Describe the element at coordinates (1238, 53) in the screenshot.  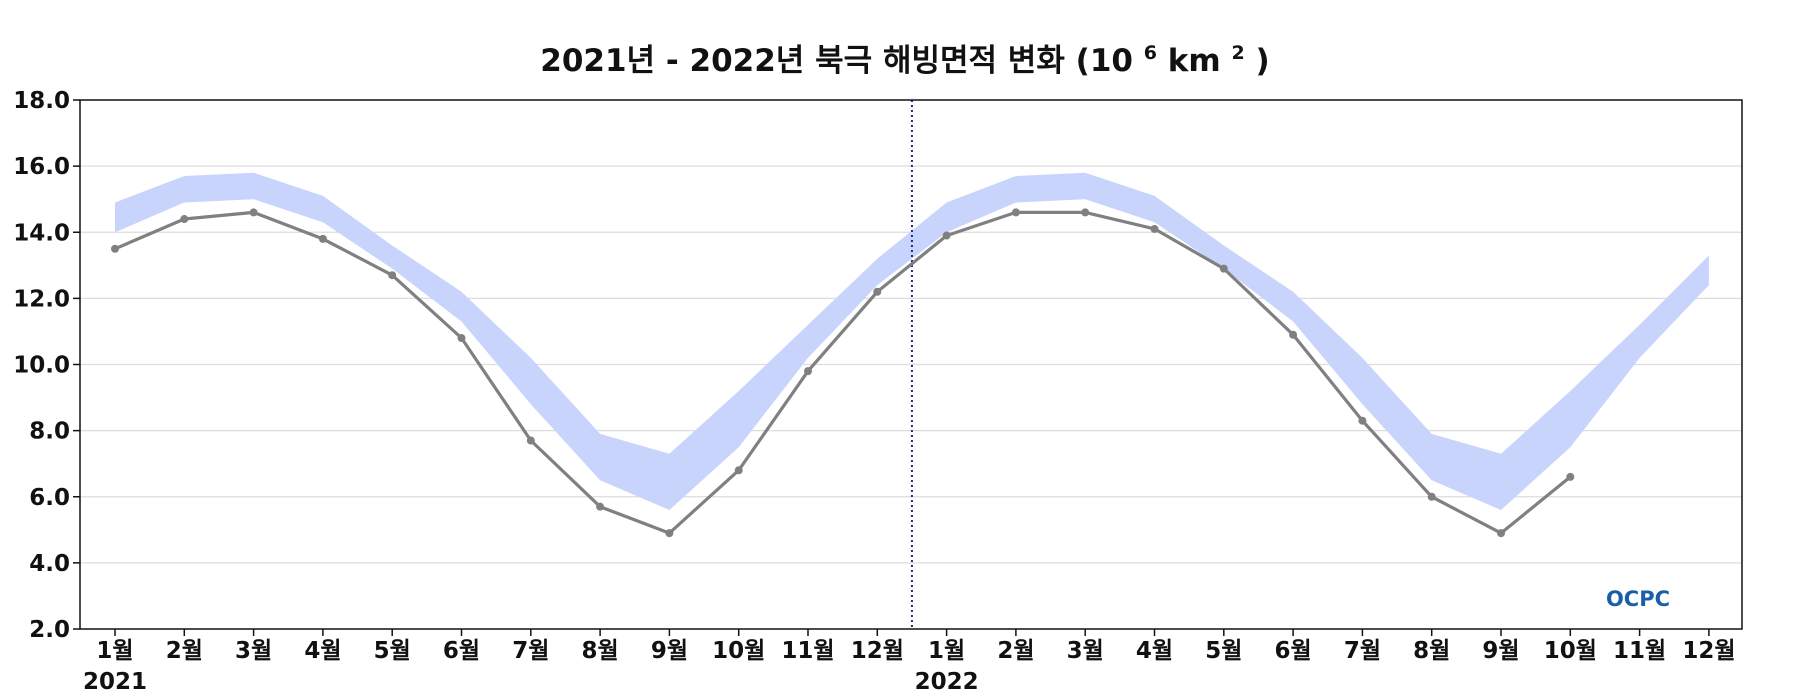
I see `chart-title-unit-exp2: 2` at that location.